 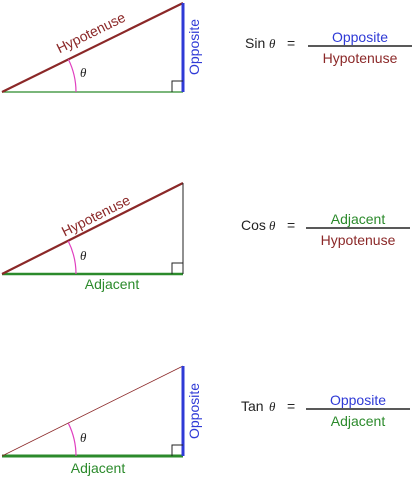 I want to click on sin-hypotenuse-side, so click(x=92, y=47).